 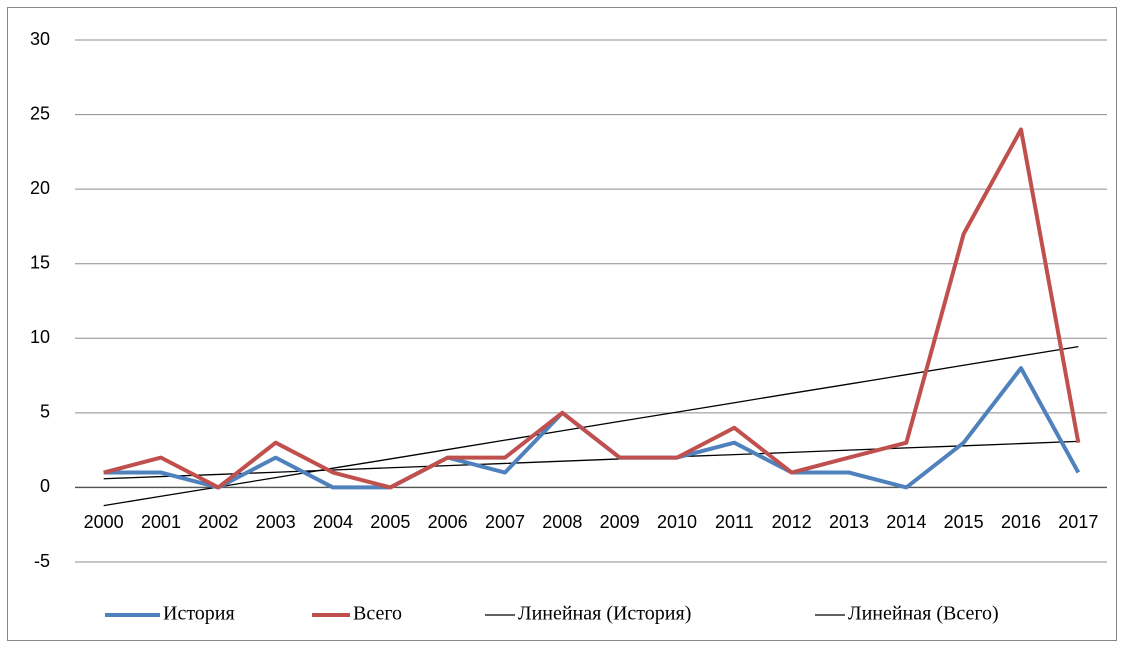 What do you see at coordinates (505, 522) in the screenshot?
I see `x-tick-label: 2007` at bounding box center [505, 522].